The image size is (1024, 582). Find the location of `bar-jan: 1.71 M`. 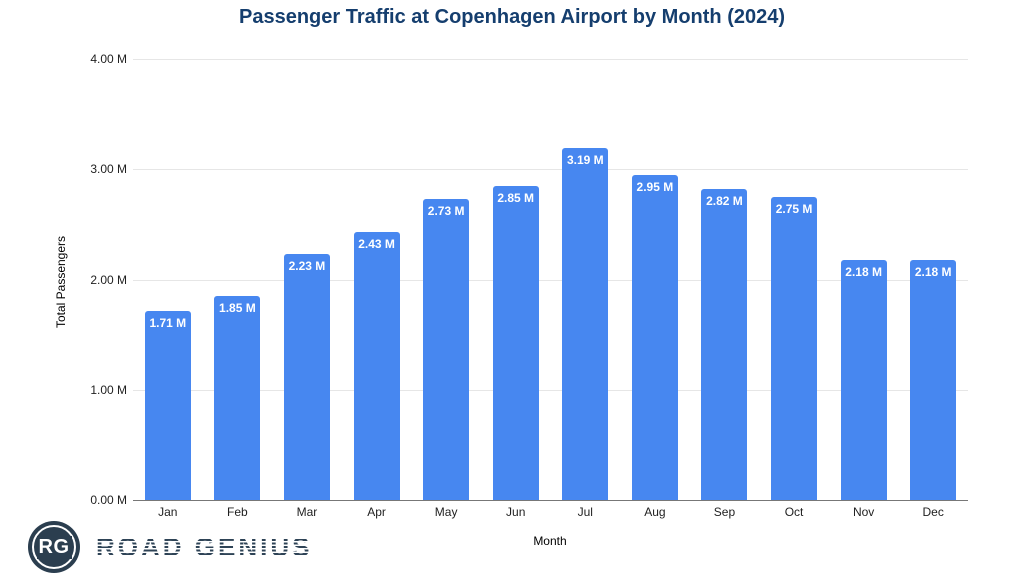

bar-jan: 1.71 M is located at coordinates (167, 405).